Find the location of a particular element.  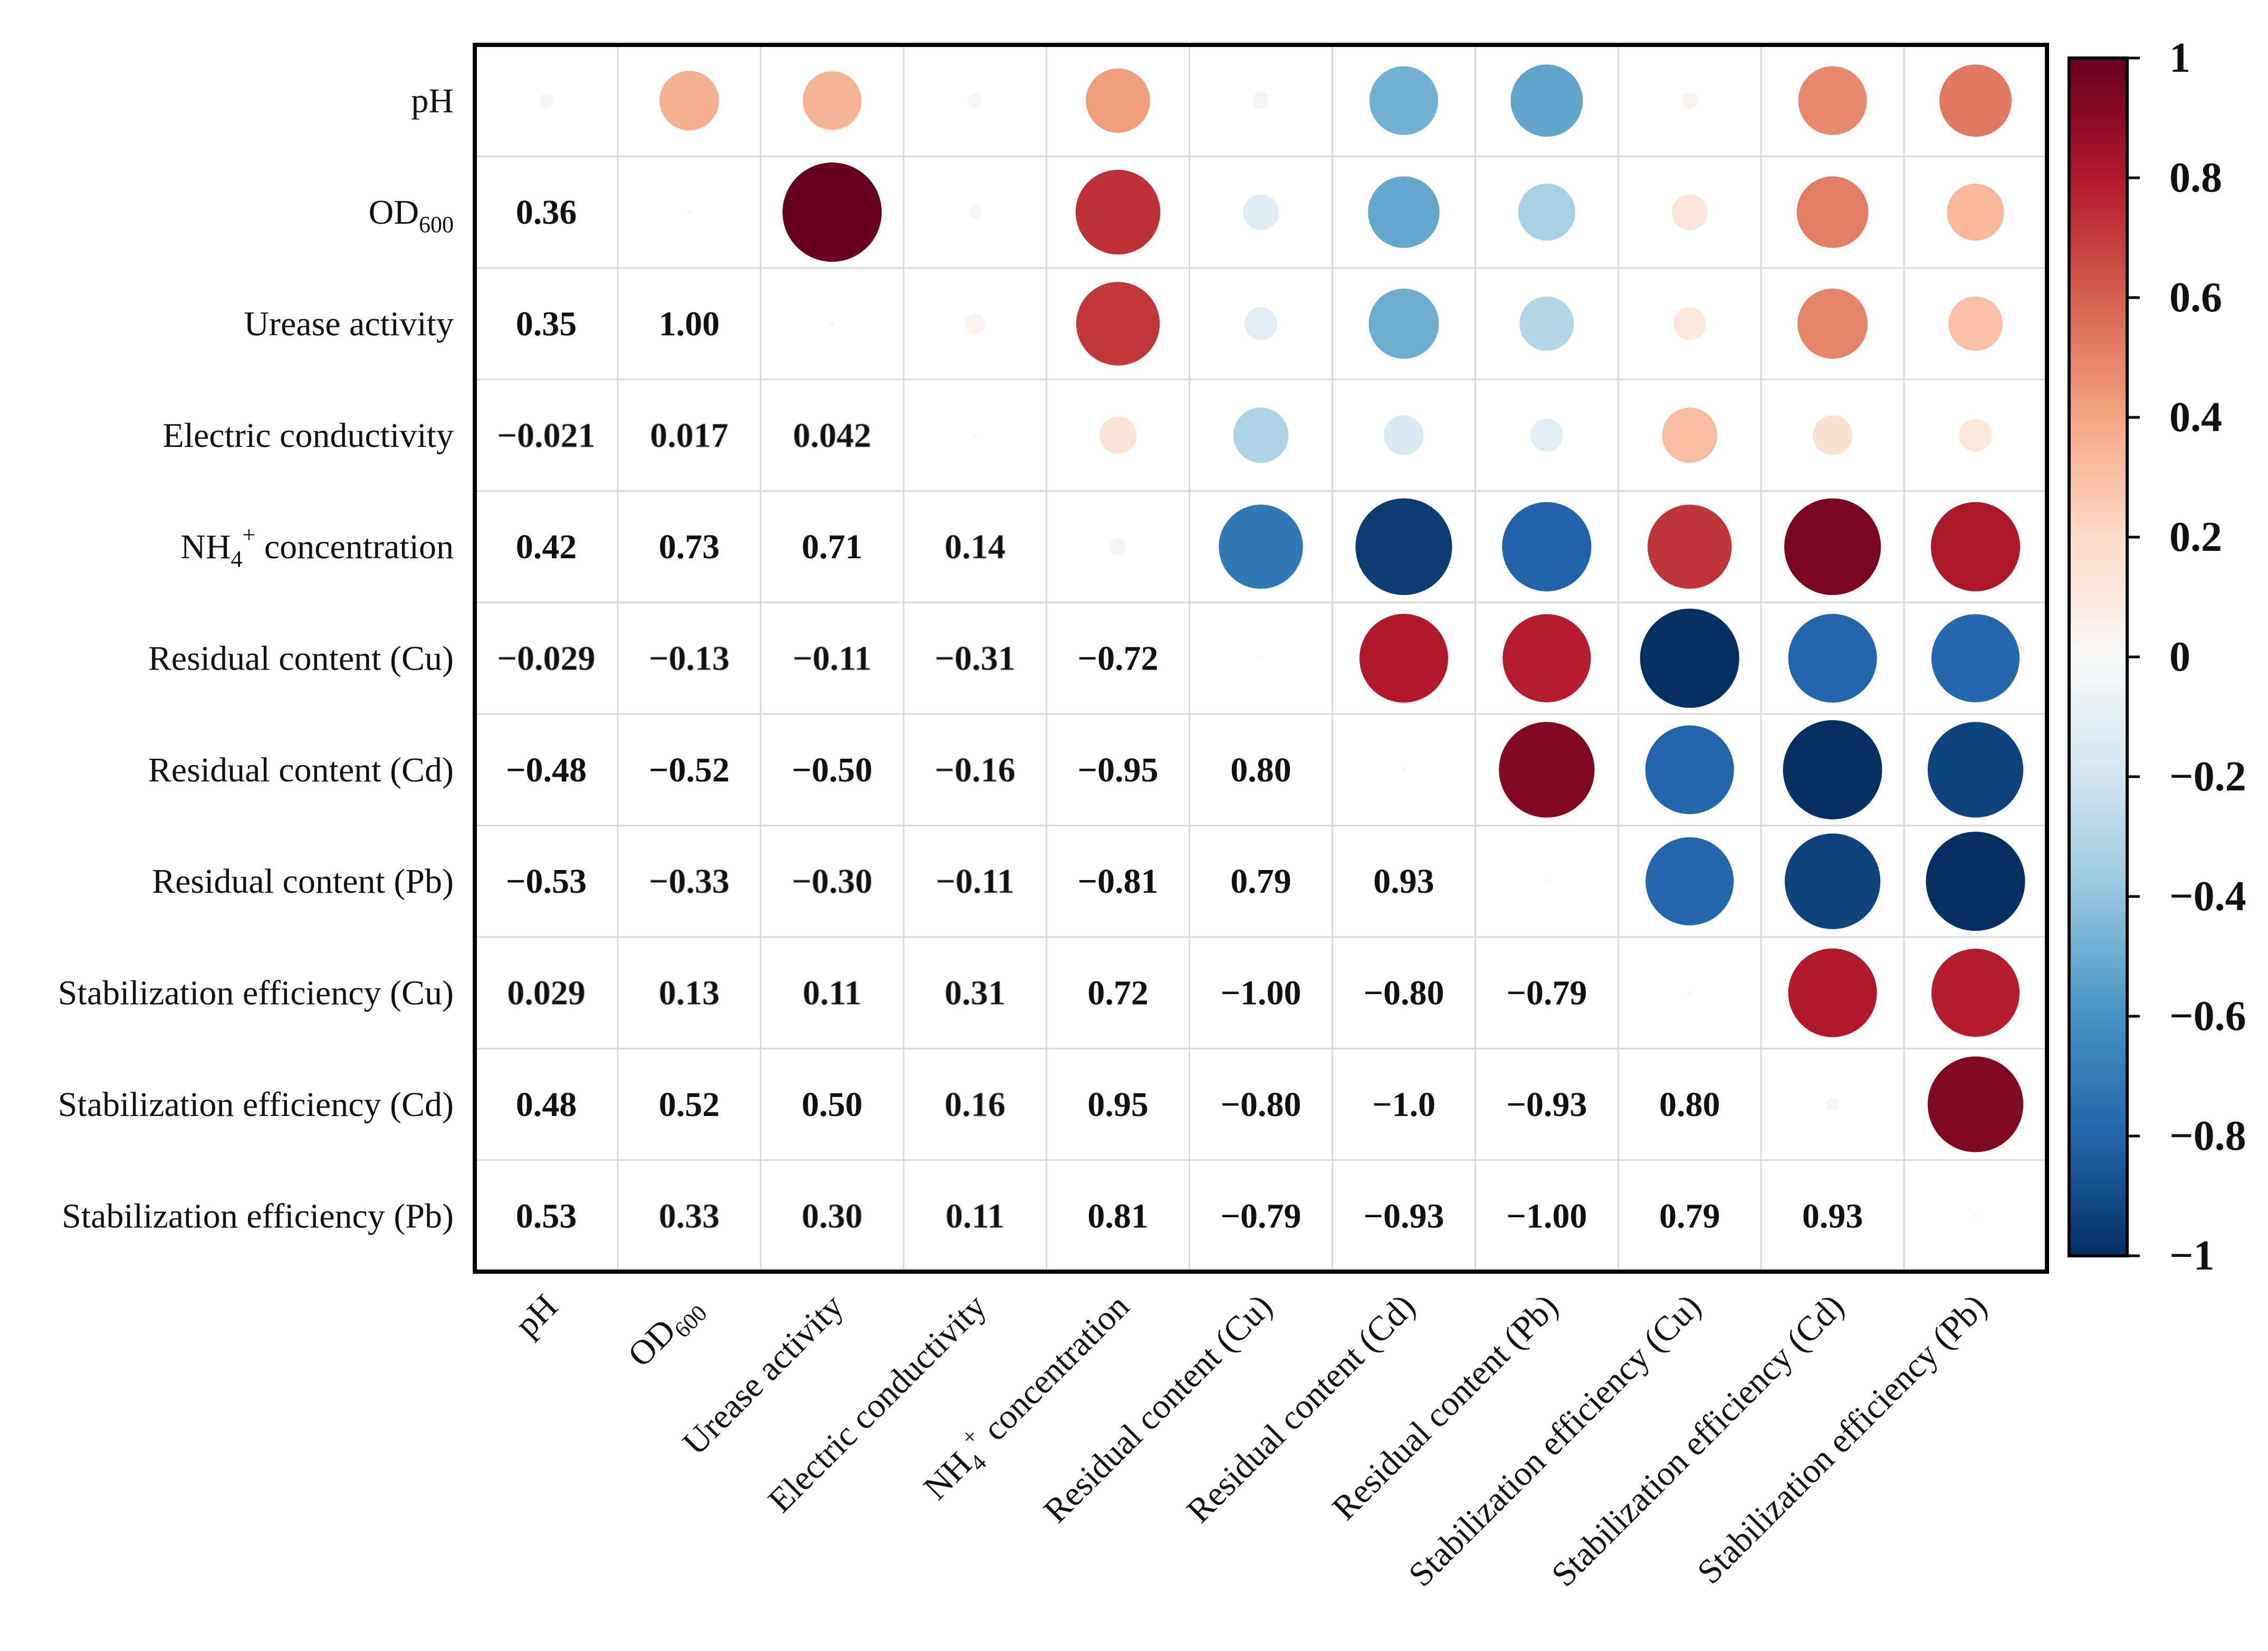

coefficient-label: −0.72 is located at coordinates (1119, 659).